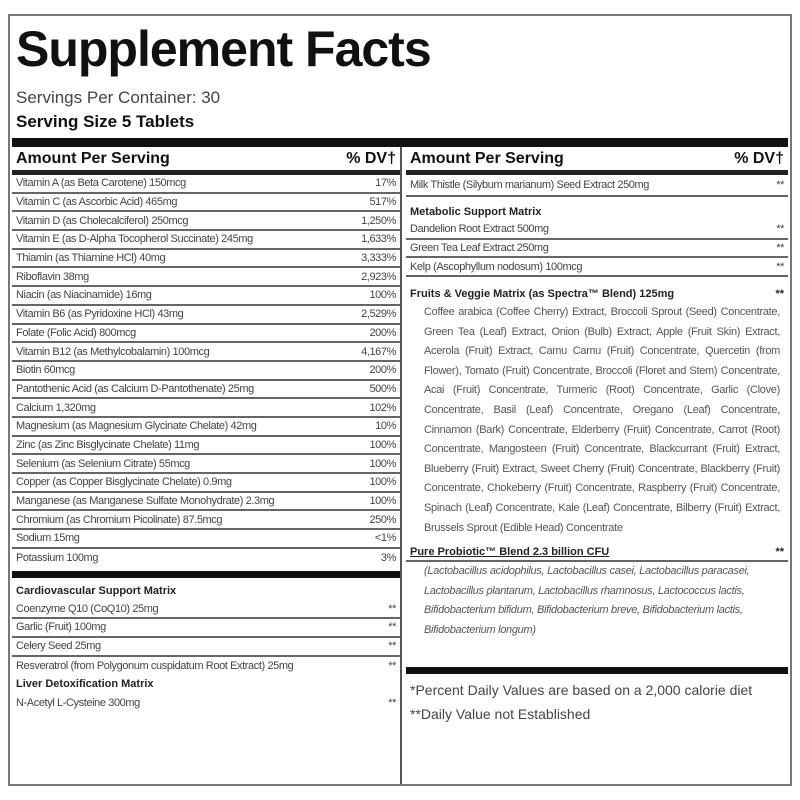 This screenshot has height=800, width=800. Describe the element at coordinates (78, 702) in the screenshot. I see `nutrient-name: N-Acetyl L-Cysteine 300mg` at that location.